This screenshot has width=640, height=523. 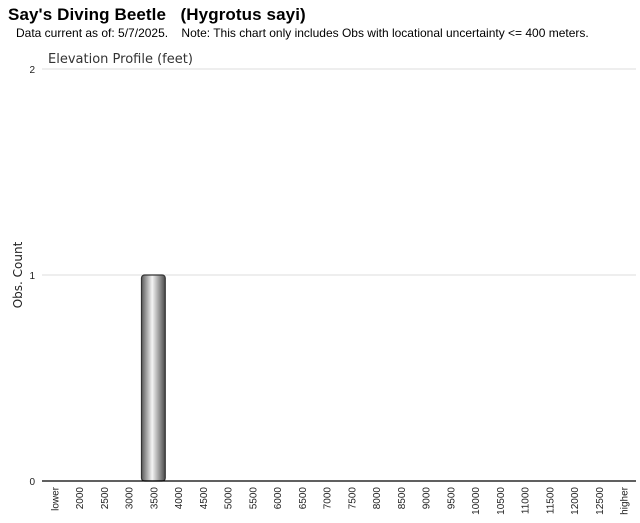 What do you see at coordinates (120, 59) in the screenshot?
I see `chart-title: Elevation Profile (feet)` at bounding box center [120, 59].